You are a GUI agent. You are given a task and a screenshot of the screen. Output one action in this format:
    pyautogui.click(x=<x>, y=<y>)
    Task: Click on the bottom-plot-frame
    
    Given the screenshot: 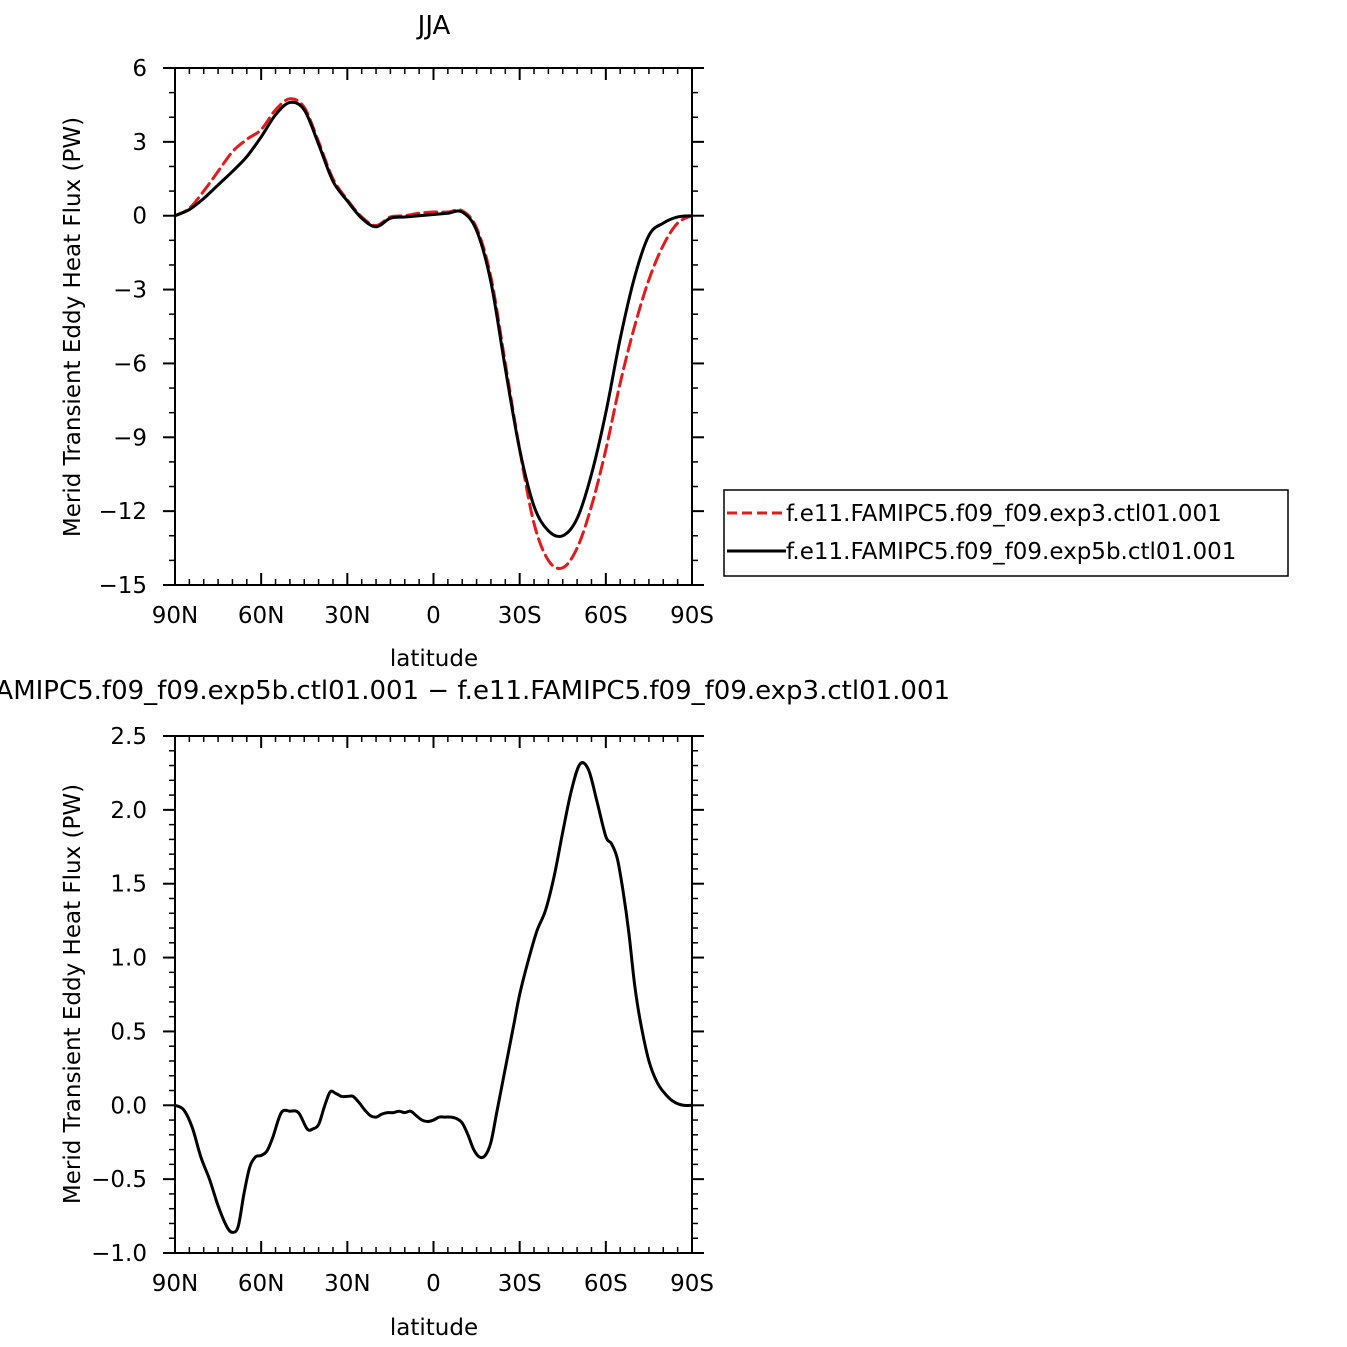 What is the action you would take?
    pyautogui.click(x=433, y=994)
    